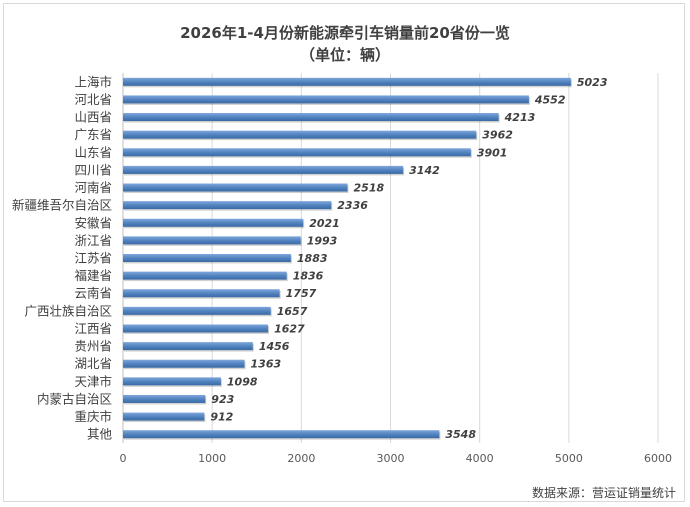  I want to click on category-label: 浙江省, so click(93, 240).